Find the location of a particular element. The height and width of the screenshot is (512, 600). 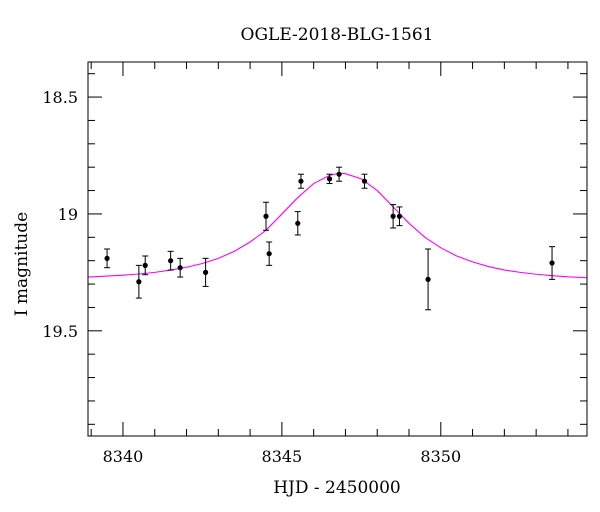

x-axis-label: HJD - 2450000 is located at coordinates (337, 488).